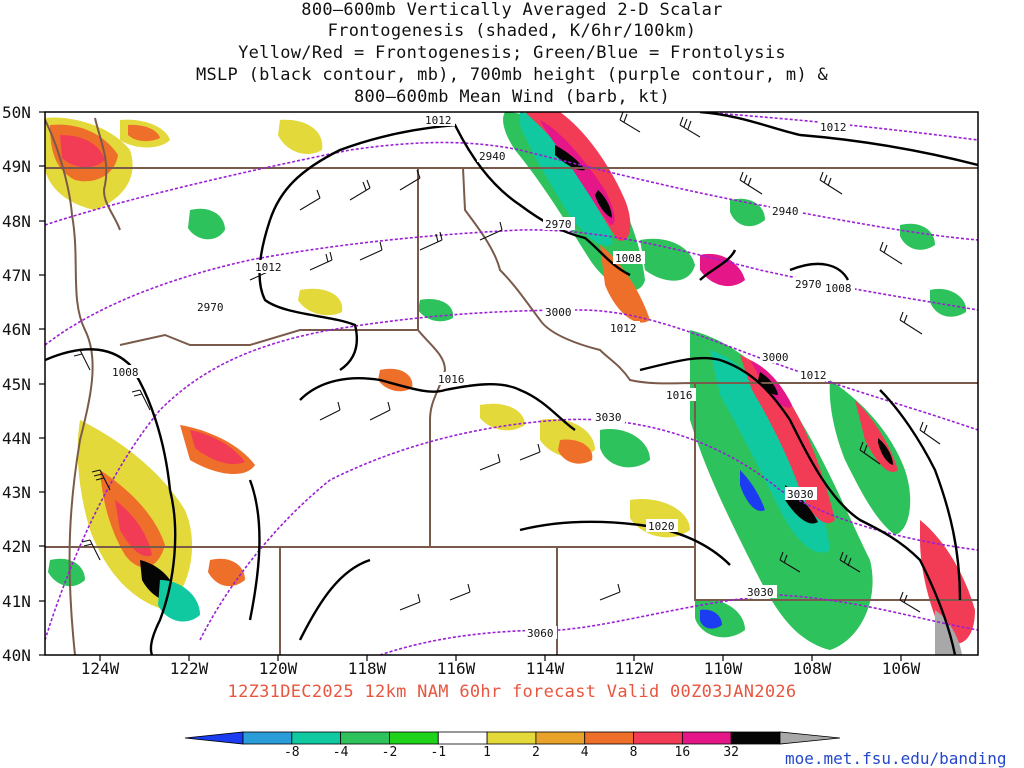 The image size is (1024, 768). I want to click on lon-label: 120W, so click(278, 668).